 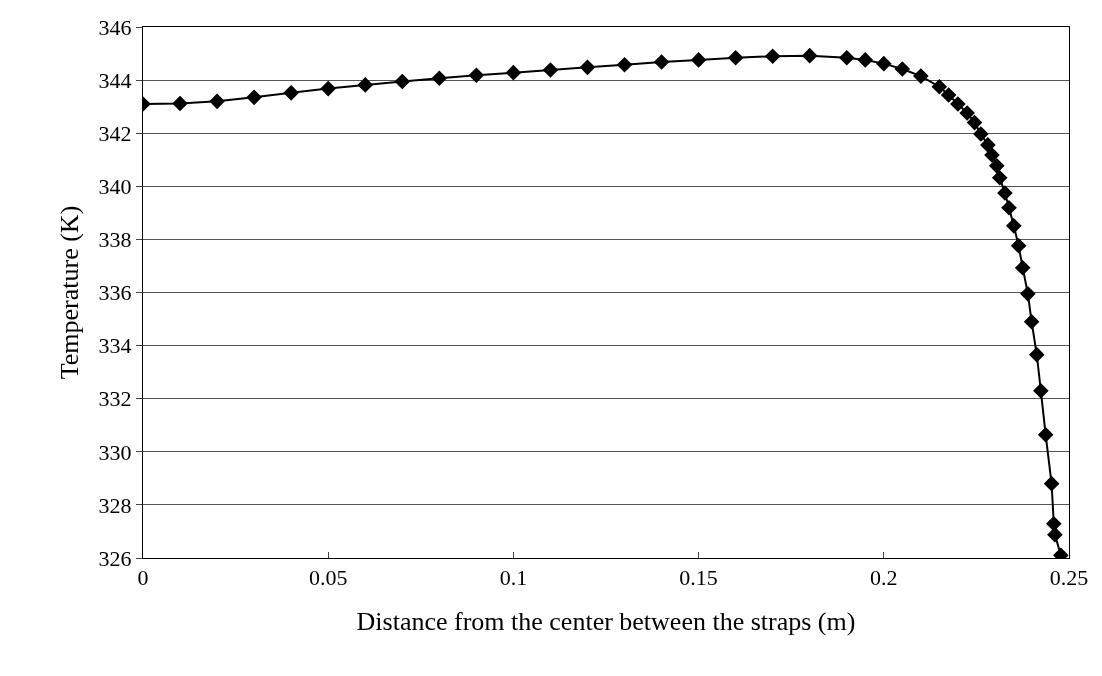 I want to click on y-tick-label: 344, so click(x=115, y=80).